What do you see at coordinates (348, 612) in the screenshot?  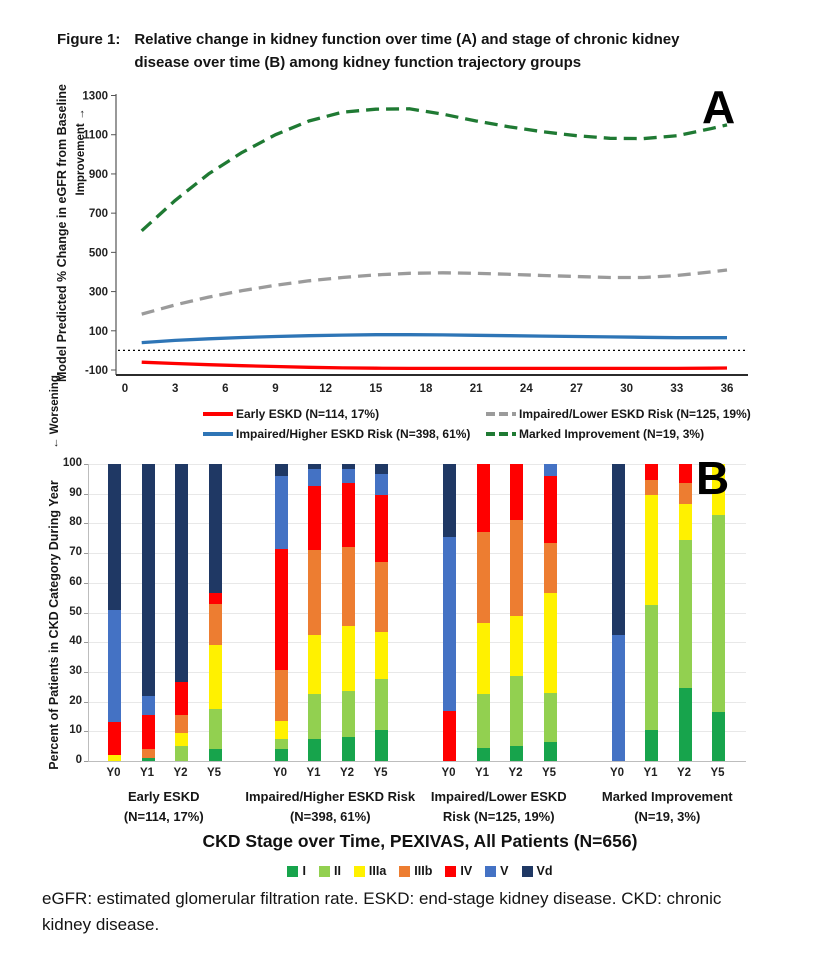 I see `panel-b-bar-g2-y2` at bounding box center [348, 612].